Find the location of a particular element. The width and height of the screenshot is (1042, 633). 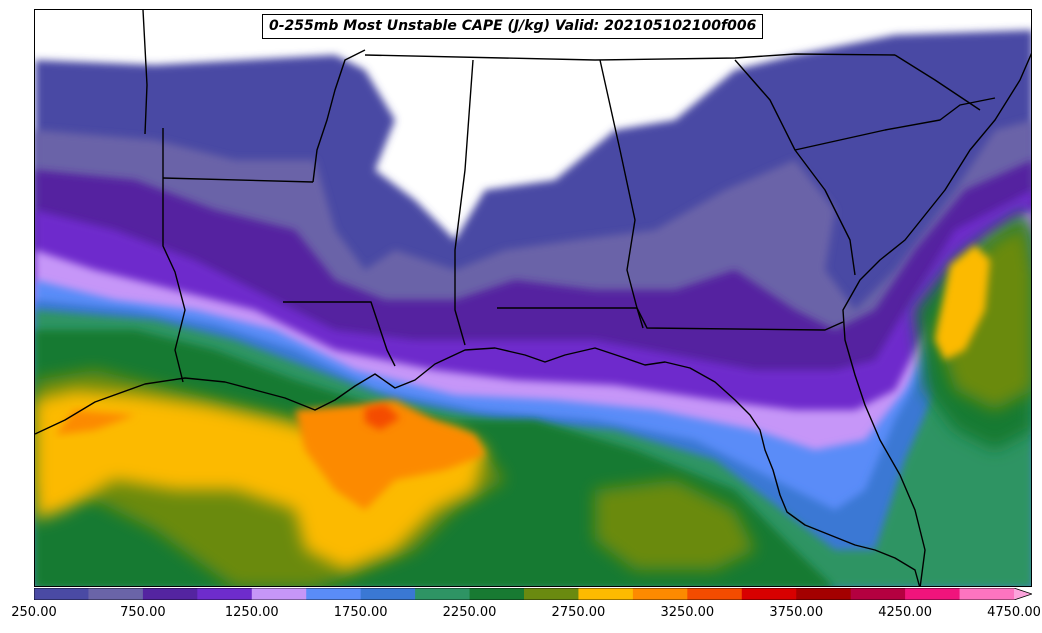

colorbar-tick-label: 3250.00 is located at coordinates (687, 612).